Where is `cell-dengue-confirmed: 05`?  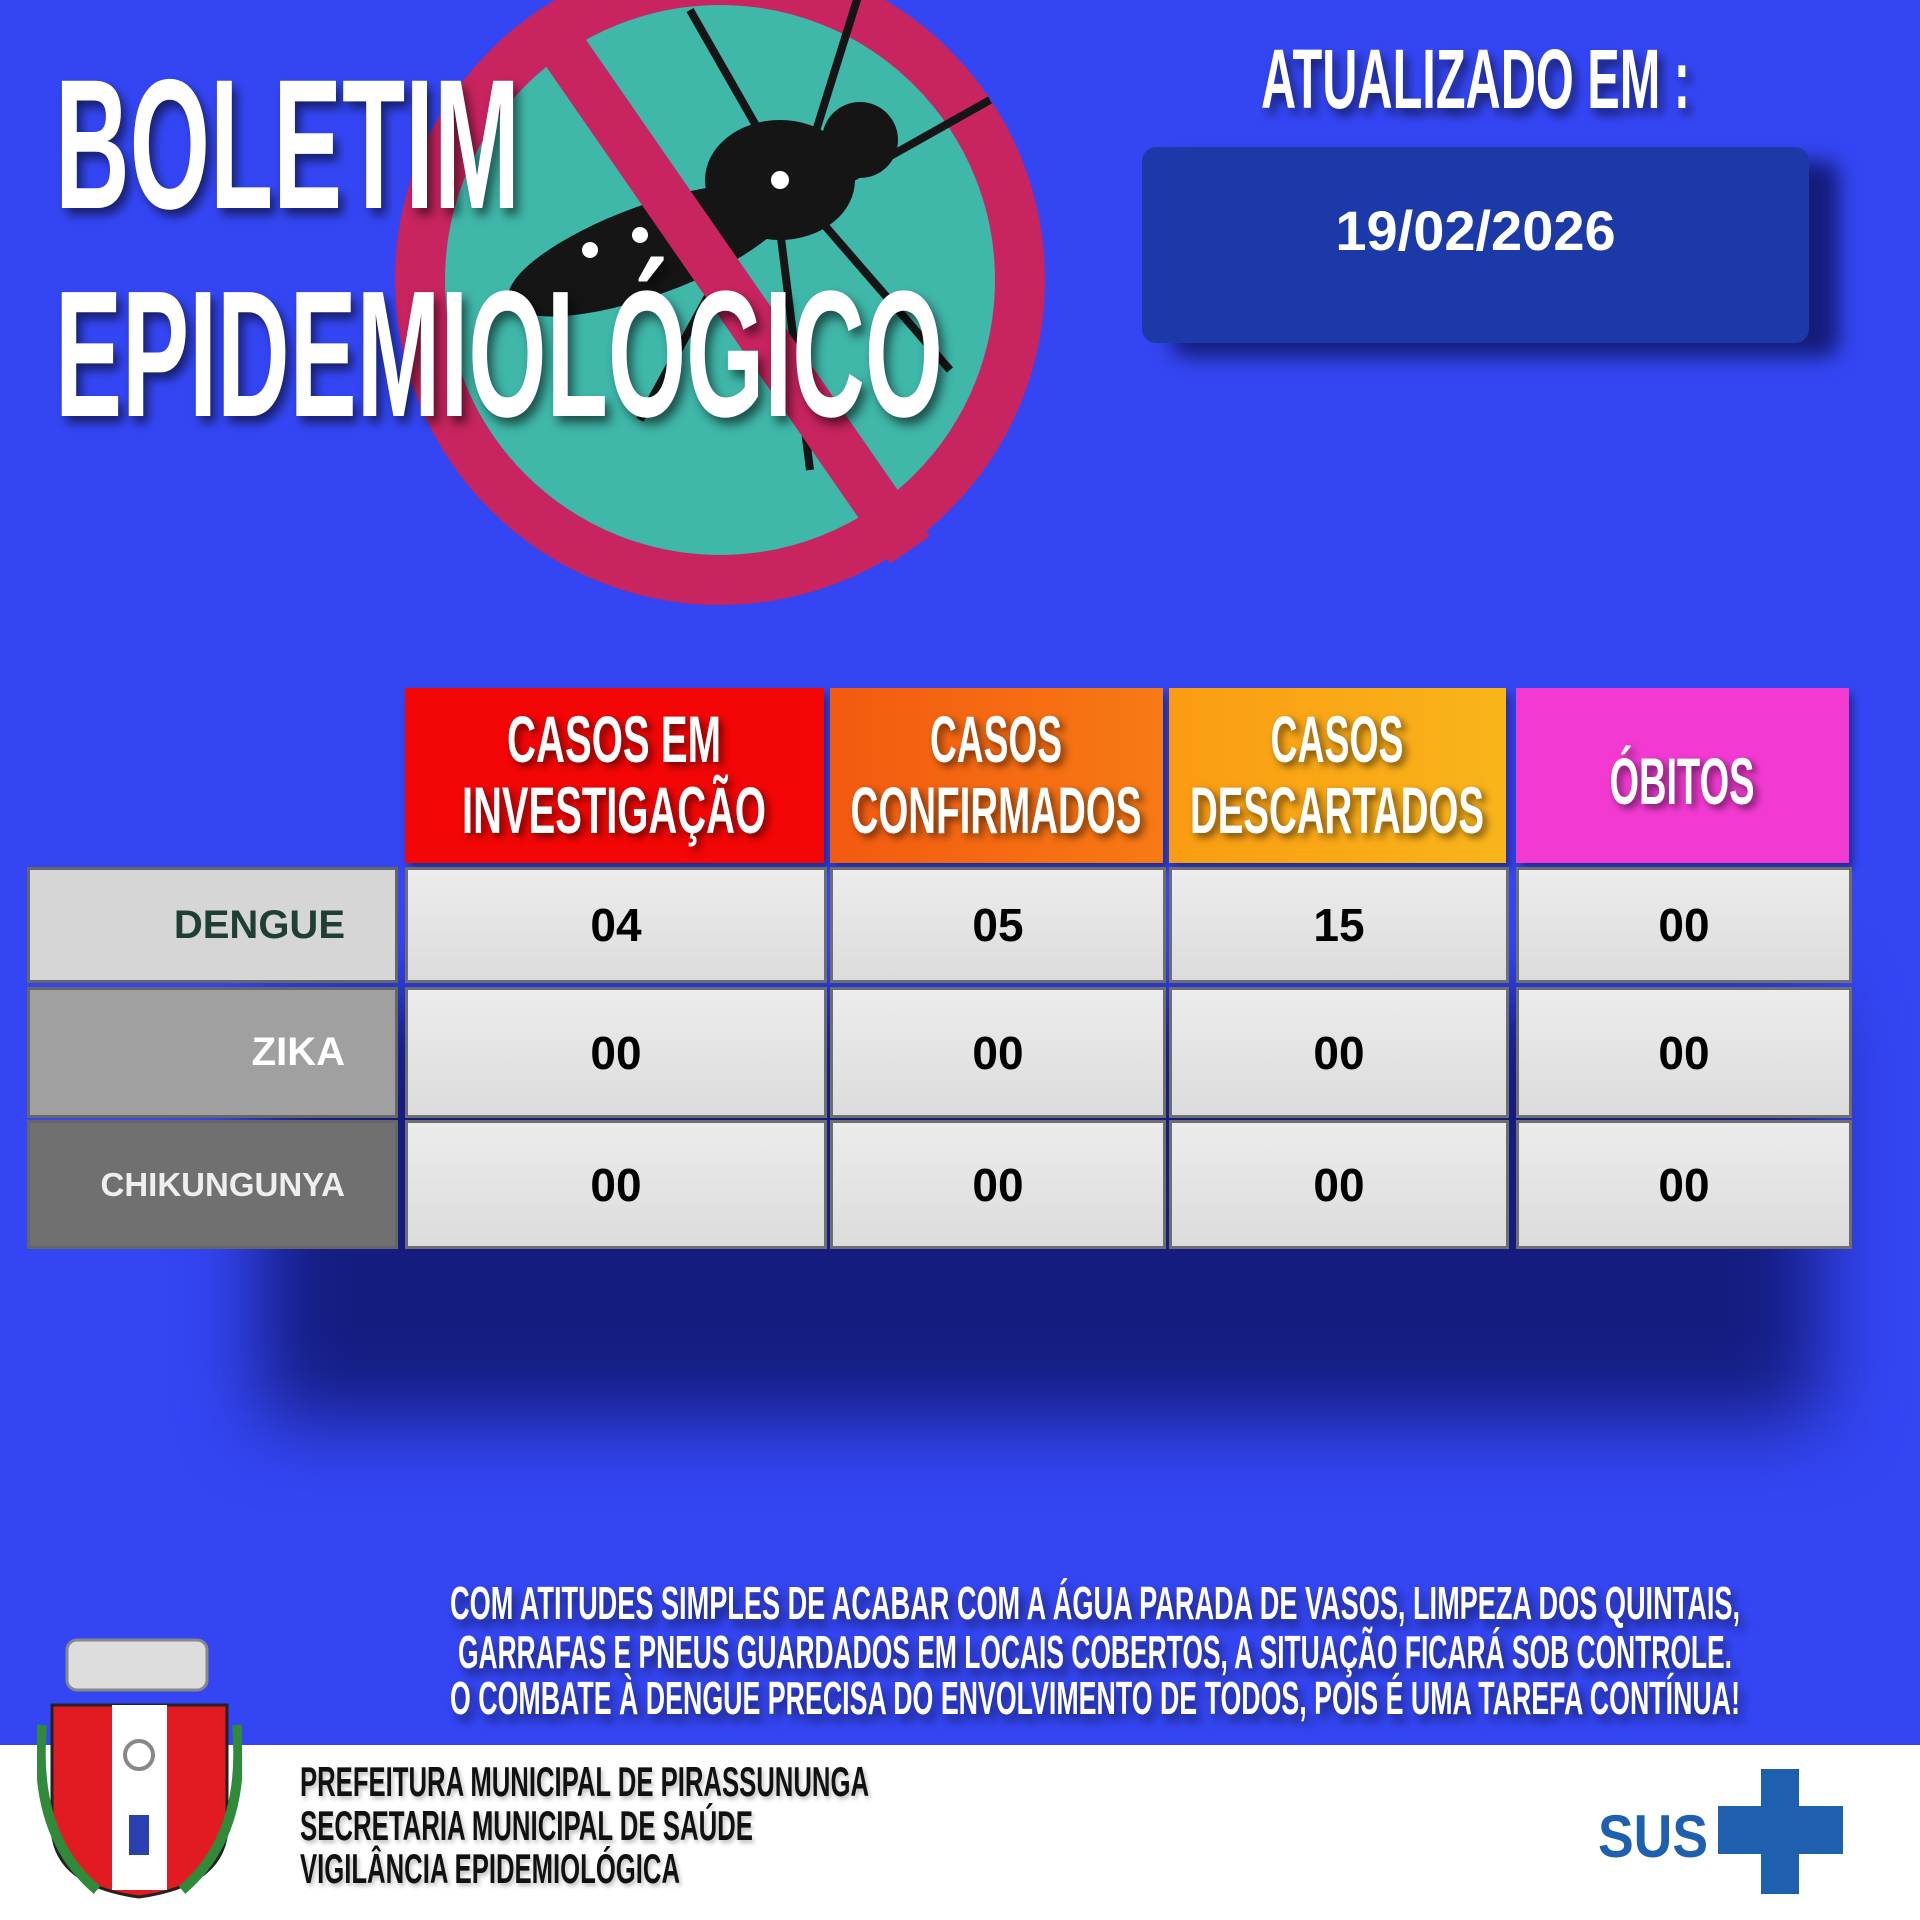 cell-dengue-confirmed: 05 is located at coordinates (998, 925).